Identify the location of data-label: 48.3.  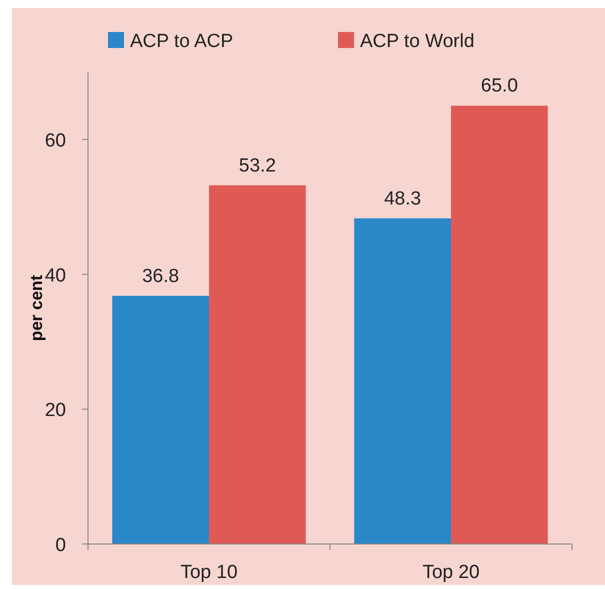
(403, 199).